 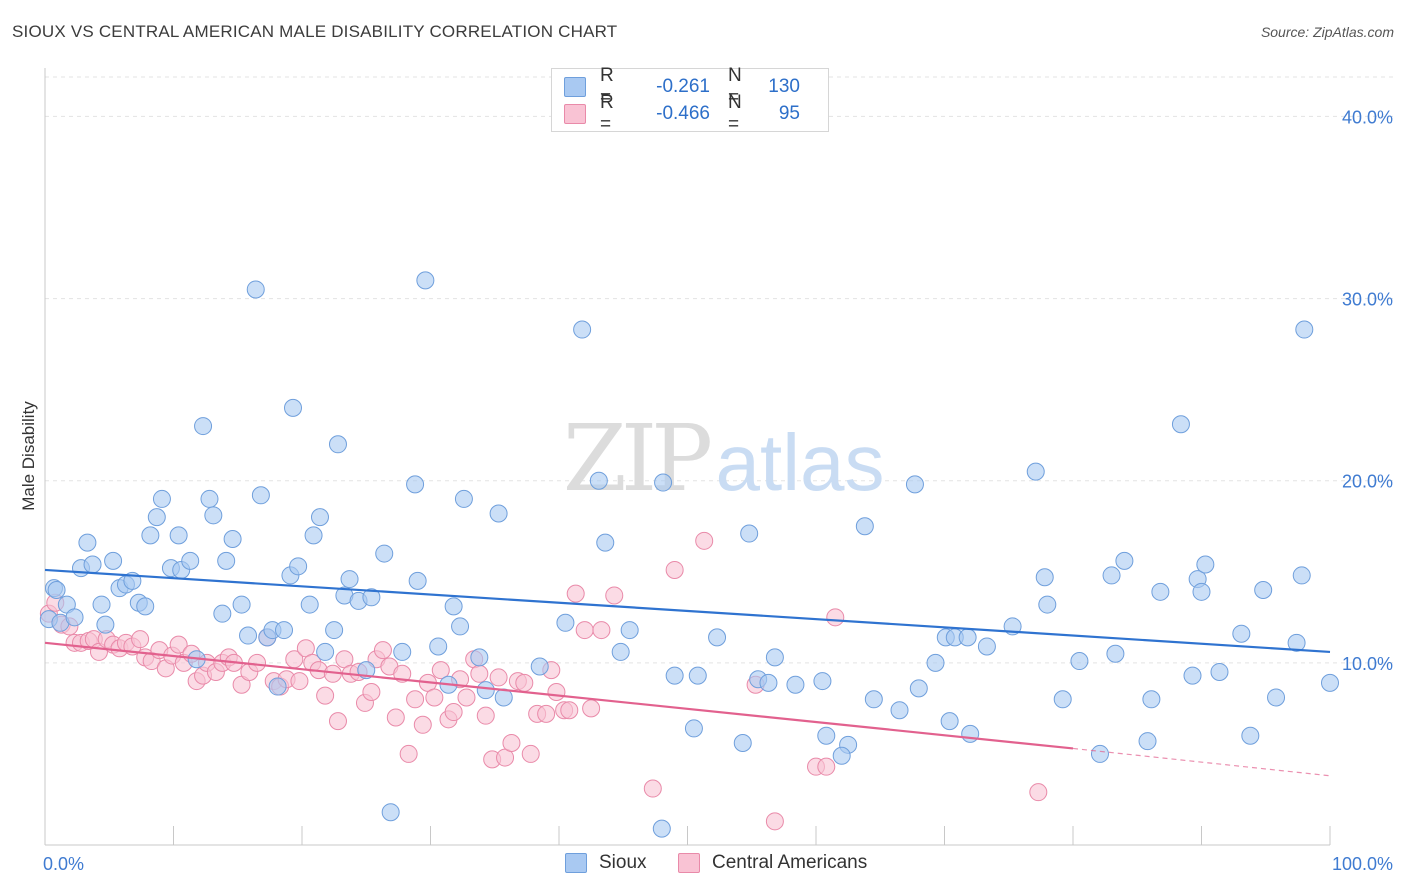 I want to click on y-axis-label: Male Disability, so click(x=28, y=456).